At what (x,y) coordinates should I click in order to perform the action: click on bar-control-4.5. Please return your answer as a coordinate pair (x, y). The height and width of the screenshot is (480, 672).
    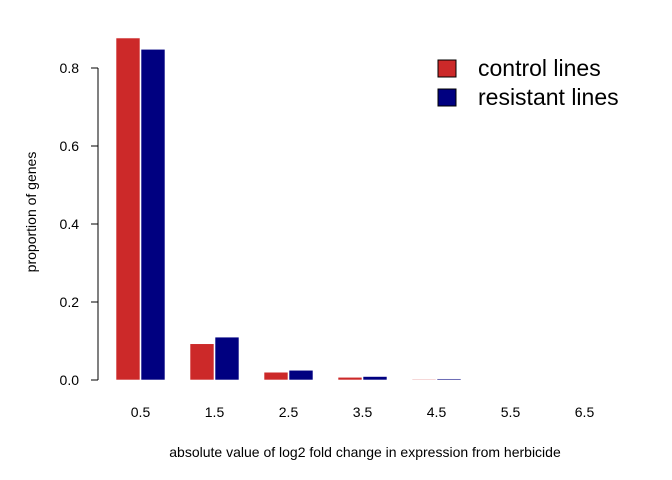
    Looking at the image, I should click on (424, 379).